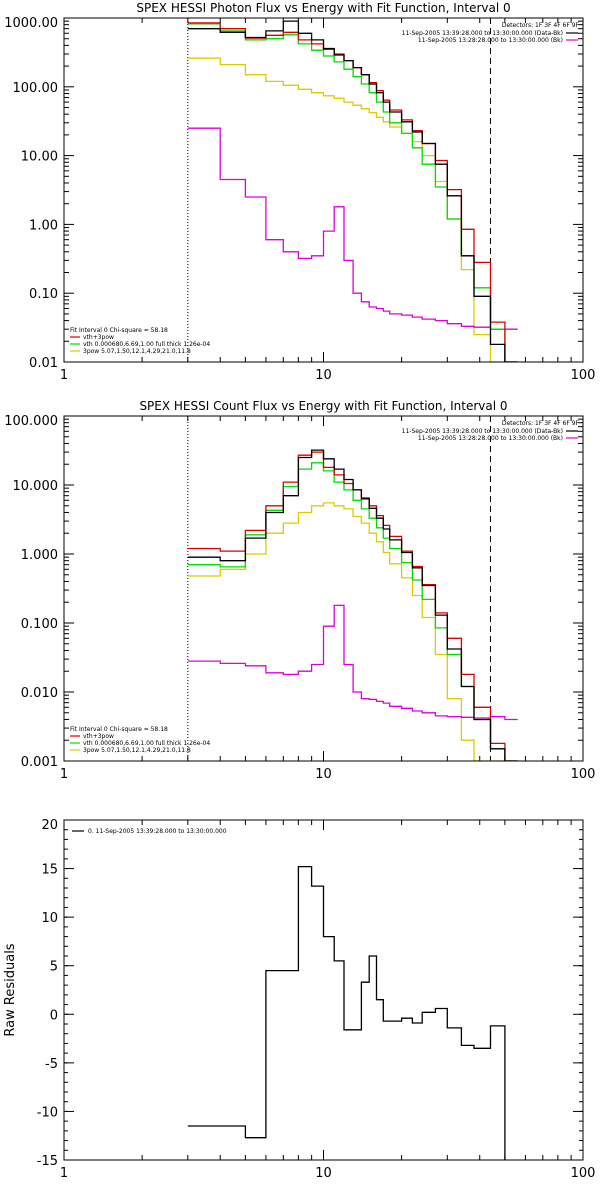  What do you see at coordinates (31, 23) in the screenshot?
I see `y-tick-label: 1000.00` at bounding box center [31, 23].